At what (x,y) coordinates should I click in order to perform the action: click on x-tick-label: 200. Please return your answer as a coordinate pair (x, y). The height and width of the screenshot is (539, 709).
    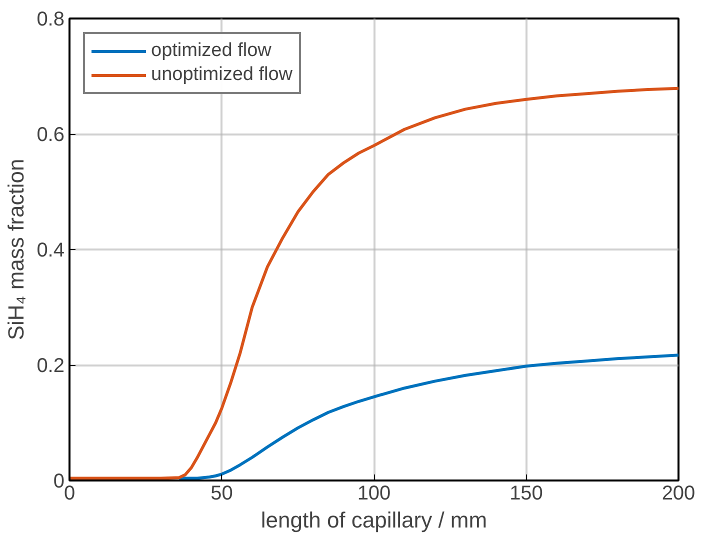
    Looking at the image, I should click on (679, 493).